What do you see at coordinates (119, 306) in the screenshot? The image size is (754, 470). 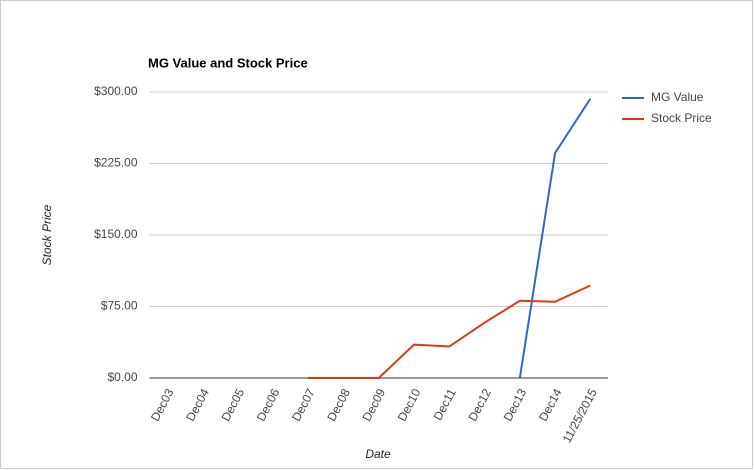 I see `y-tick-label: $75.00` at bounding box center [119, 306].